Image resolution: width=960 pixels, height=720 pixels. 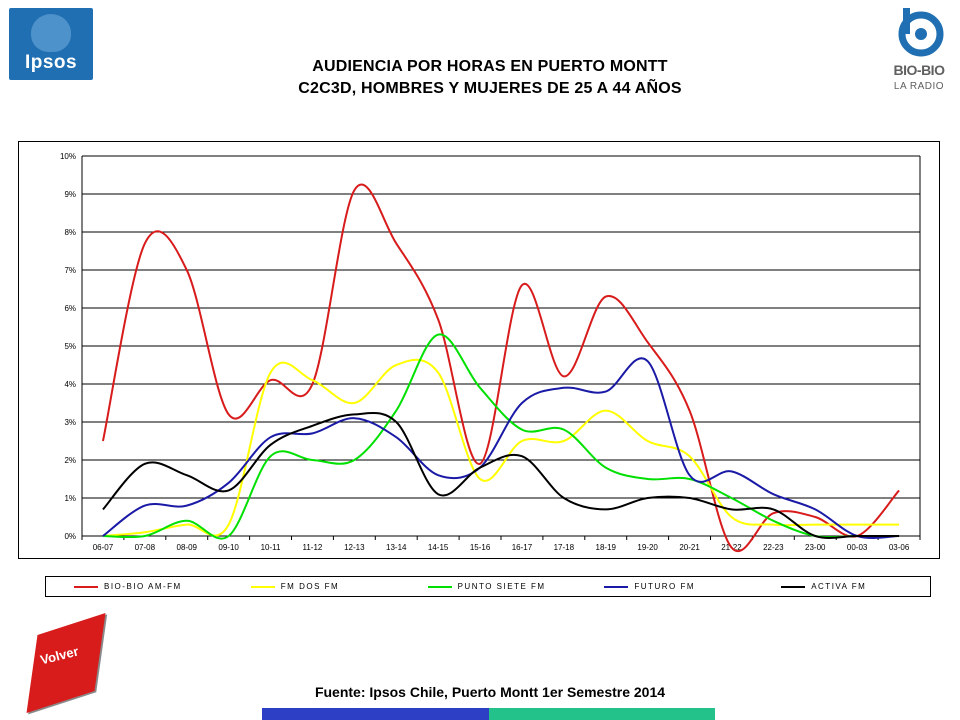 What do you see at coordinates (271, 547) in the screenshot?
I see `x-tick-label: 10-11` at bounding box center [271, 547].